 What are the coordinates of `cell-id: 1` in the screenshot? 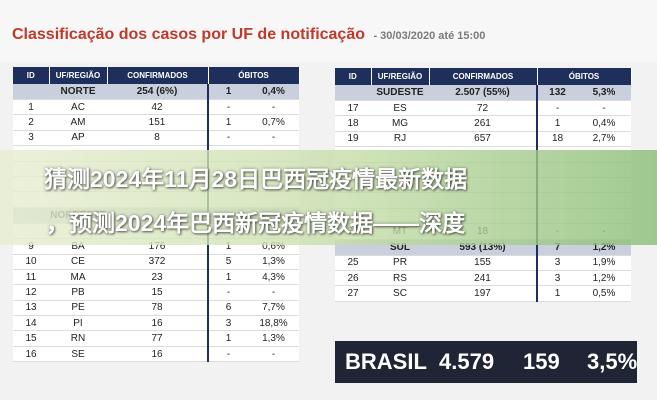 It's located at (31, 107).